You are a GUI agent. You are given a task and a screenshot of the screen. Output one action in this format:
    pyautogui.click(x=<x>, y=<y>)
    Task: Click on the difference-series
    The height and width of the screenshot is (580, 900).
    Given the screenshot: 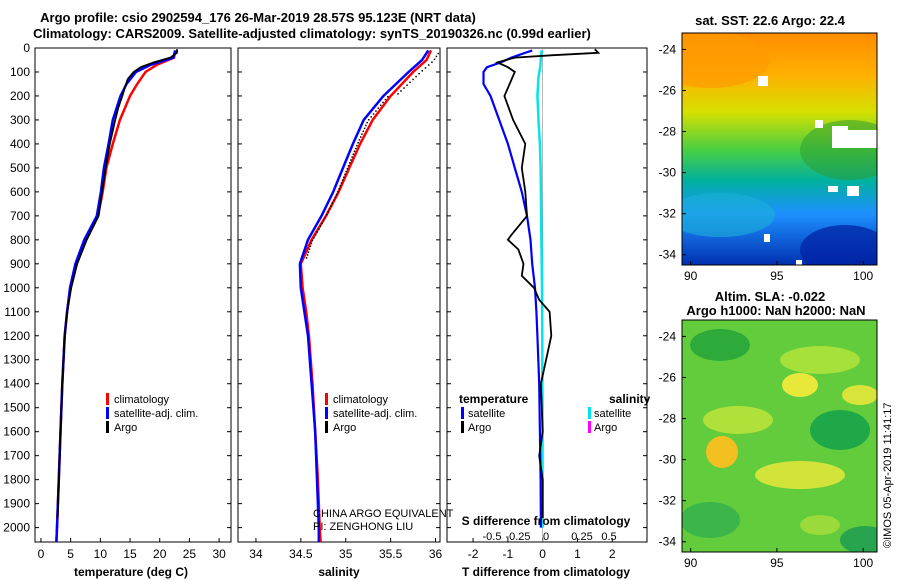 What is the action you would take?
    pyautogui.click(x=541, y=295)
    